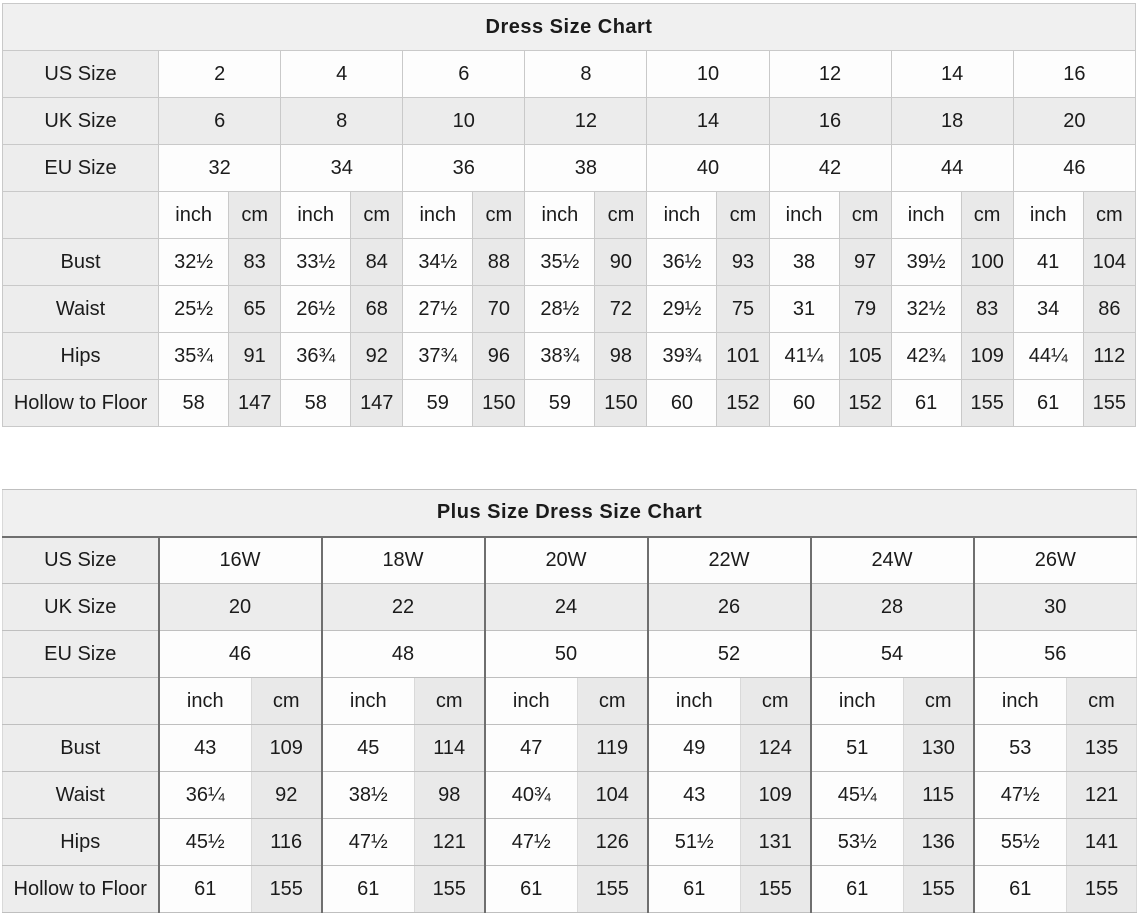  Describe the element at coordinates (621, 262) in the screenshot. I see `measure-cm-cell: 90` at that location.